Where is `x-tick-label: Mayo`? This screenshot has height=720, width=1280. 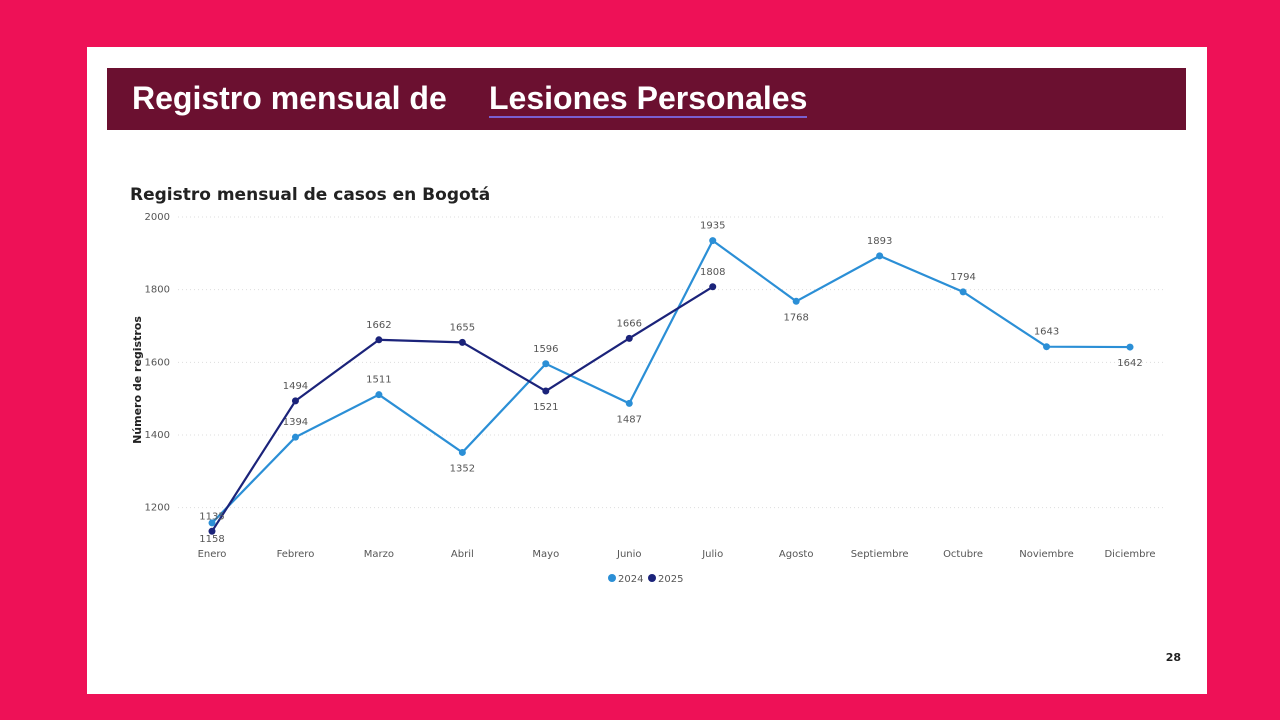
x-tick-label: Mayo is located at coordinates (545, 554).